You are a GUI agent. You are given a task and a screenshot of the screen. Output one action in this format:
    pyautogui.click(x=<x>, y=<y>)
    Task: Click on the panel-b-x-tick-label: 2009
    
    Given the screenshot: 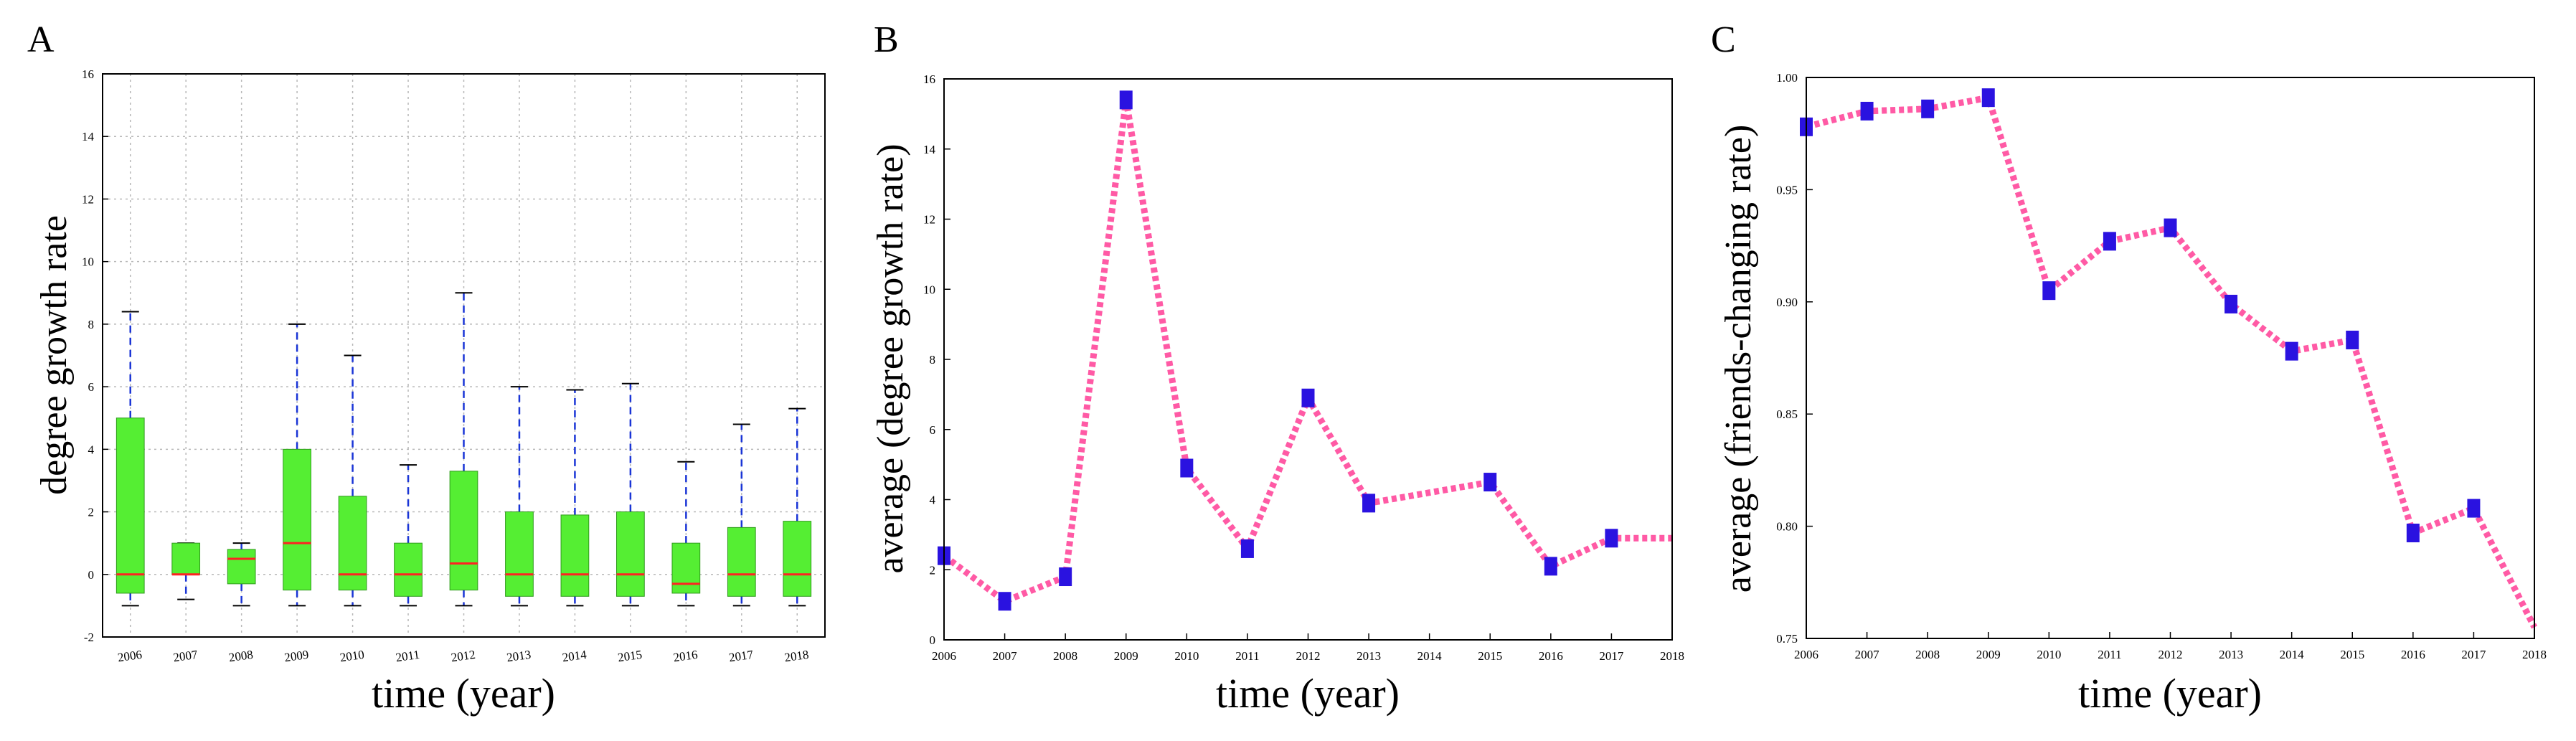 What is the action you would take?
    pyautogui.click(x=1126, y=656)
    